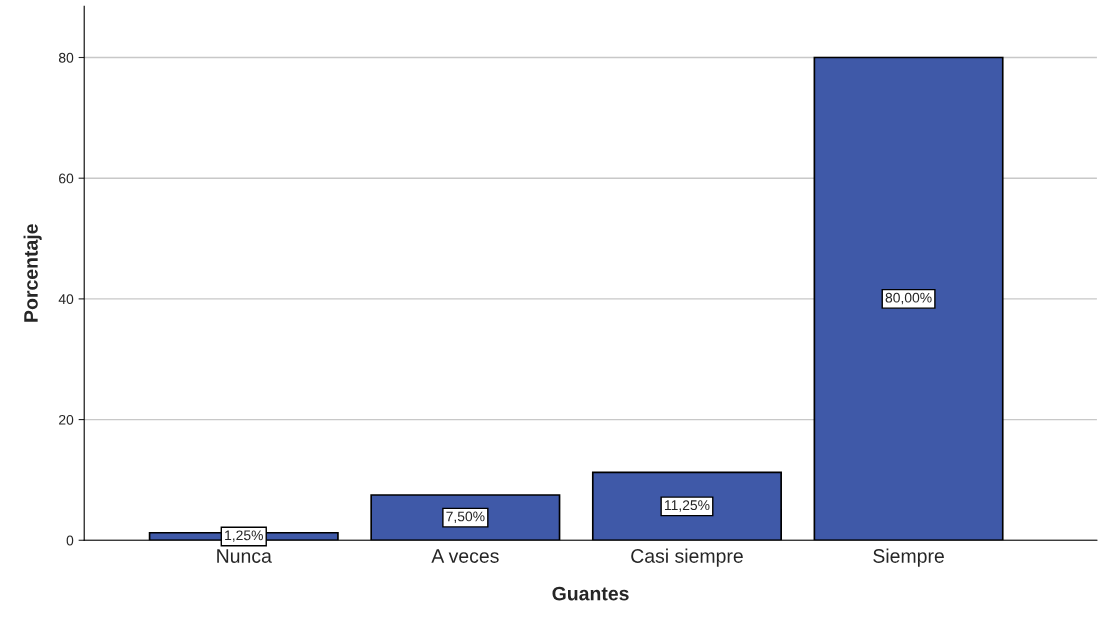  I want to click on y-tick-label: 20, so click(66, 419).